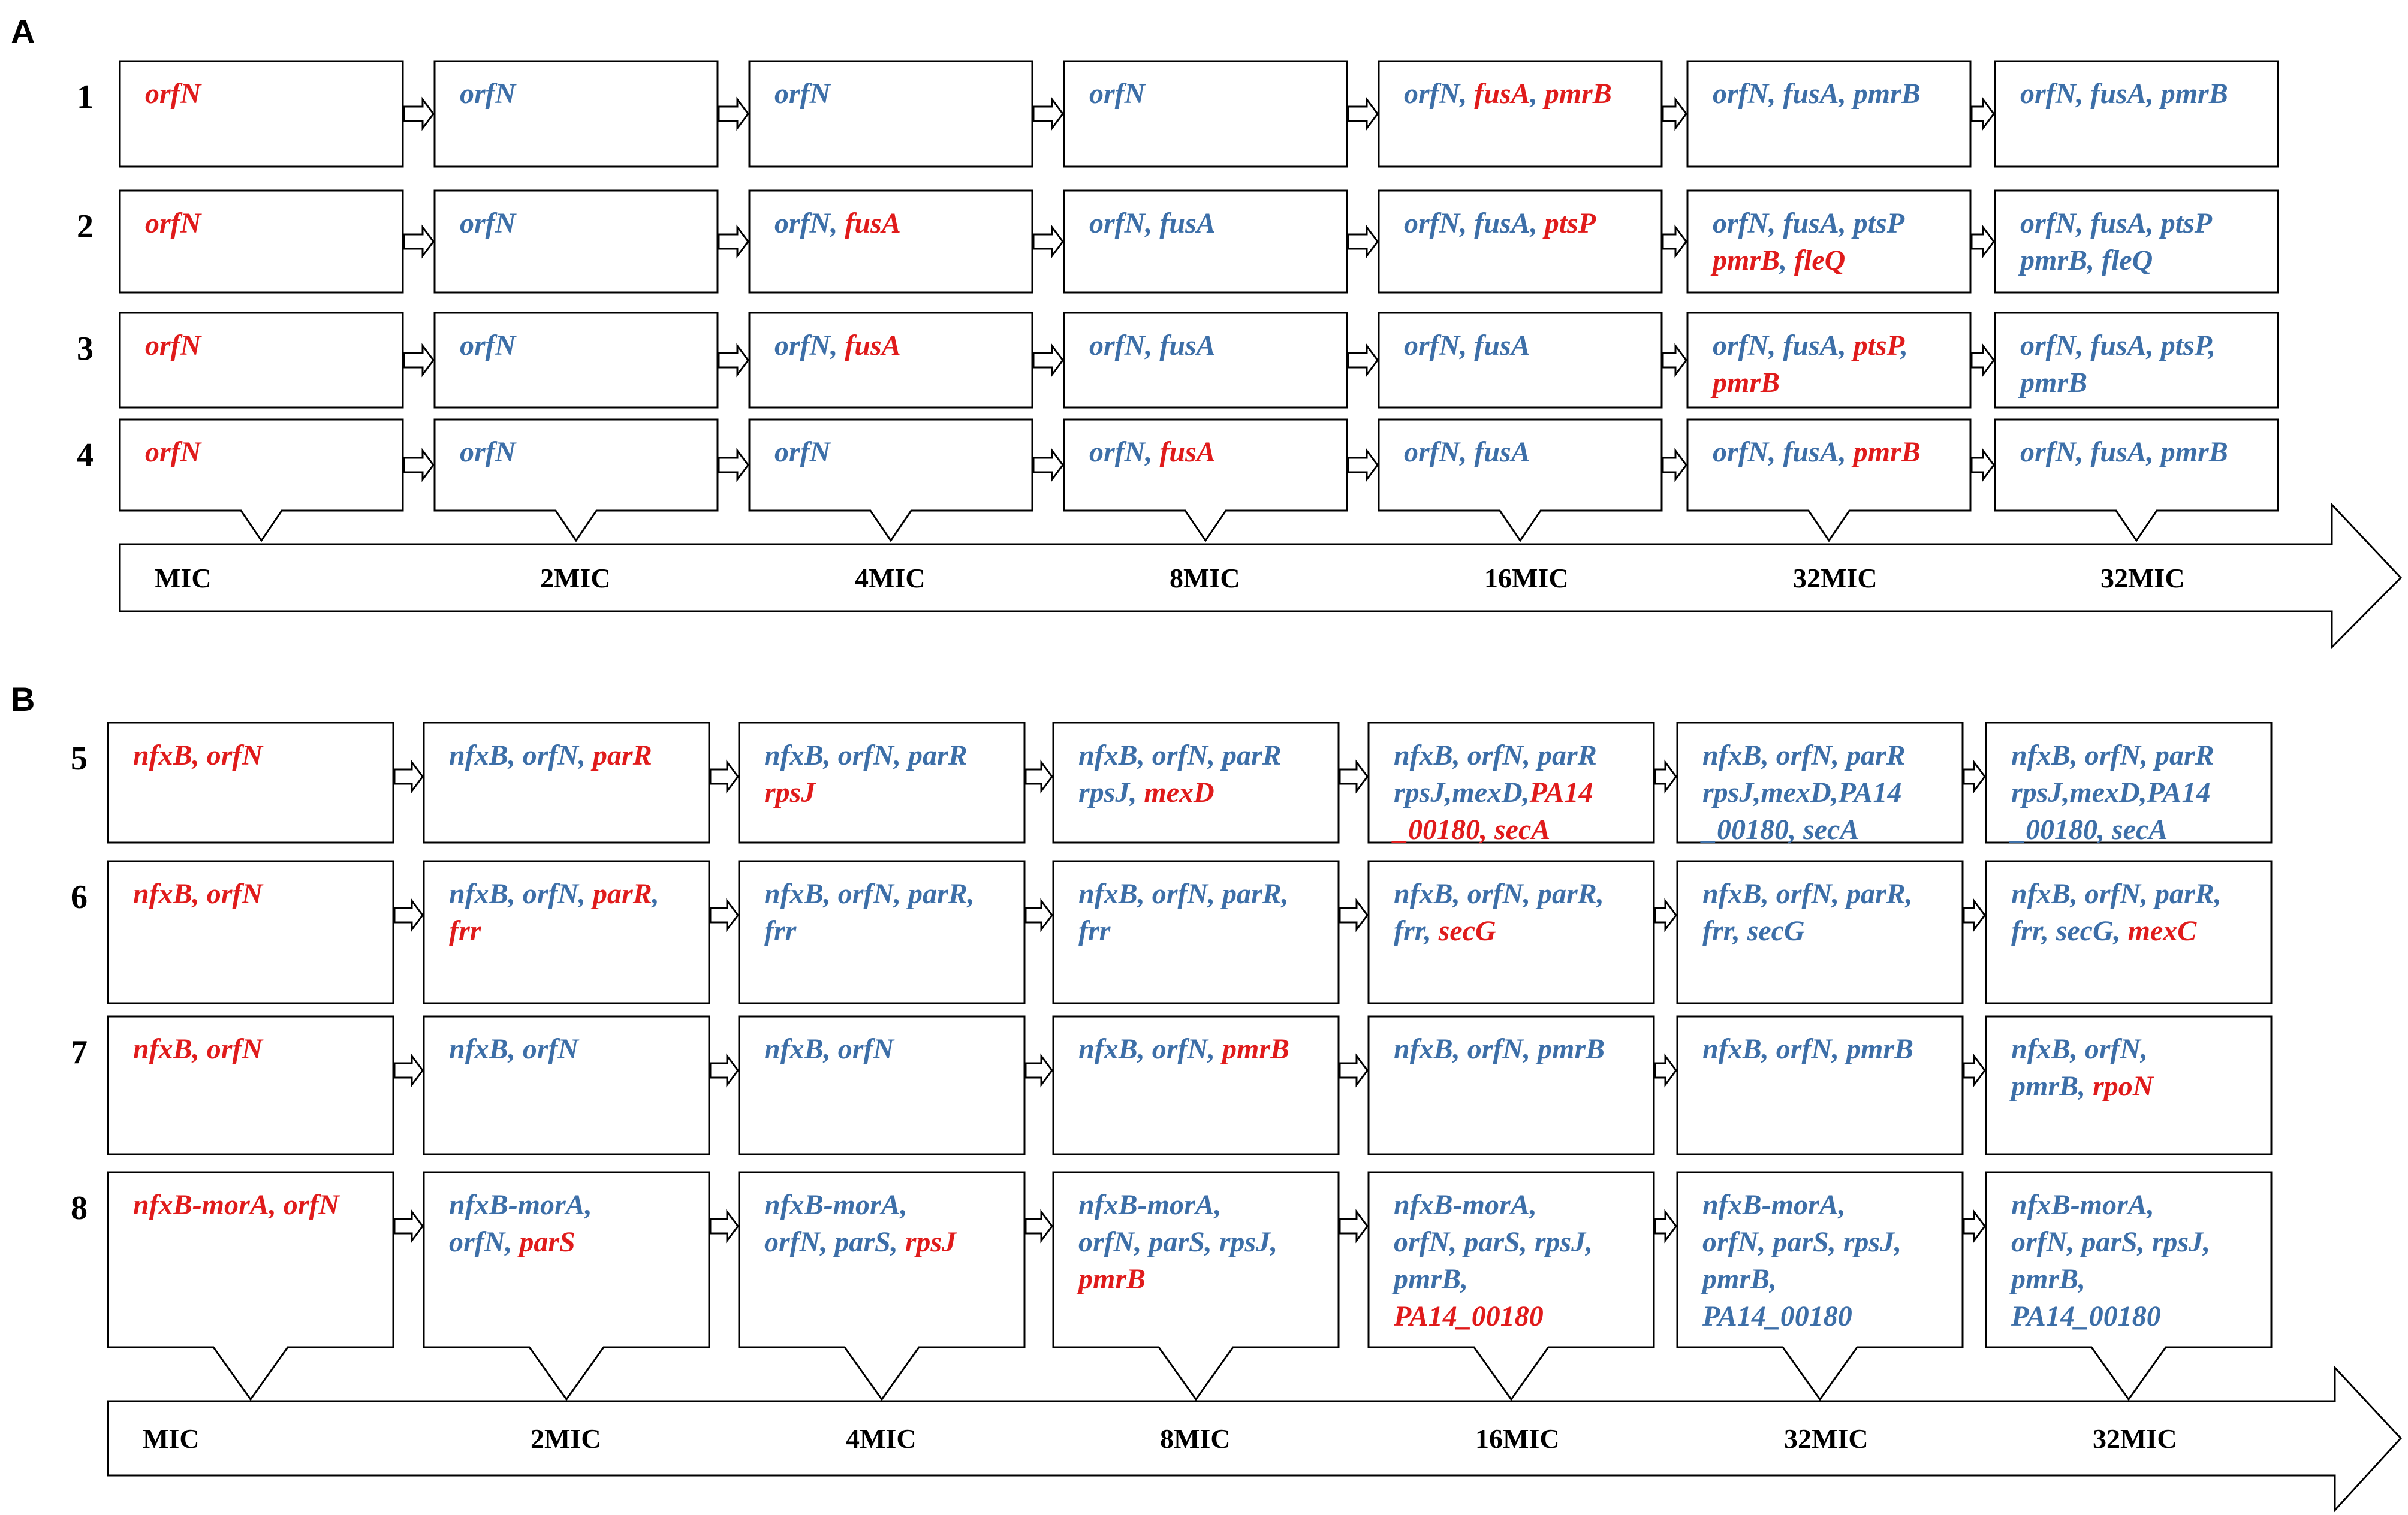  What do you see at coordinates (1180, 755) in the screenshot?
I see `gene-line: nfxB, orfN, parR` at bounding box center [1180, 755].